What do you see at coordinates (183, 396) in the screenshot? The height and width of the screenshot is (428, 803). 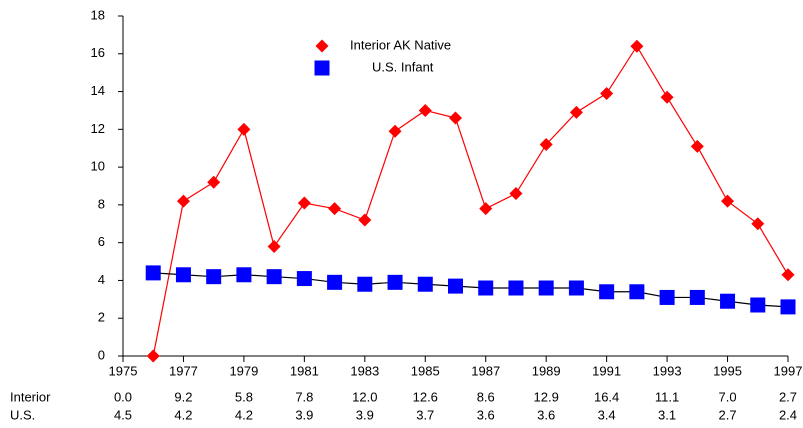 I see `table-cell: 9.2` at bounding box center [183, 396].